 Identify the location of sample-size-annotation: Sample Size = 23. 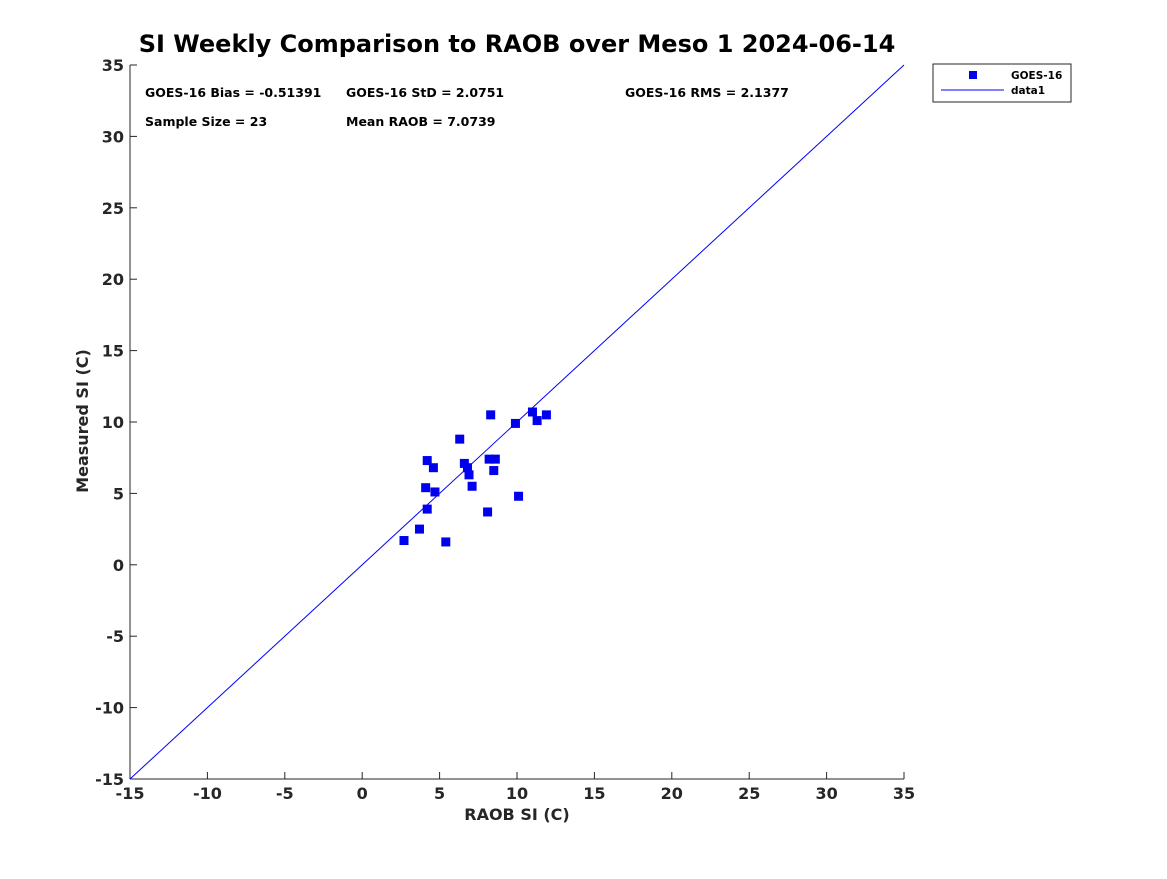
(206, 121).